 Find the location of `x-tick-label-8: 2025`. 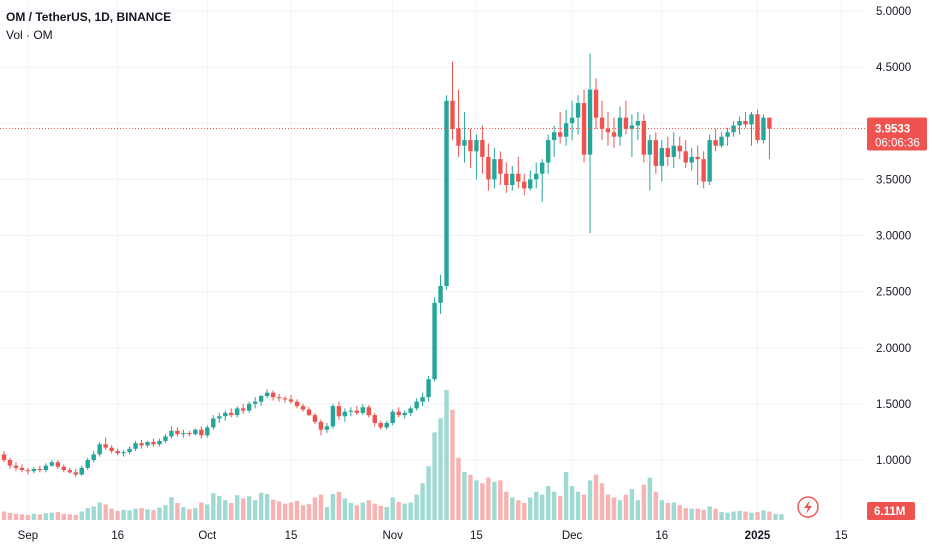

x-tick-label-8: 2025 is located at coordinates (758, 536).